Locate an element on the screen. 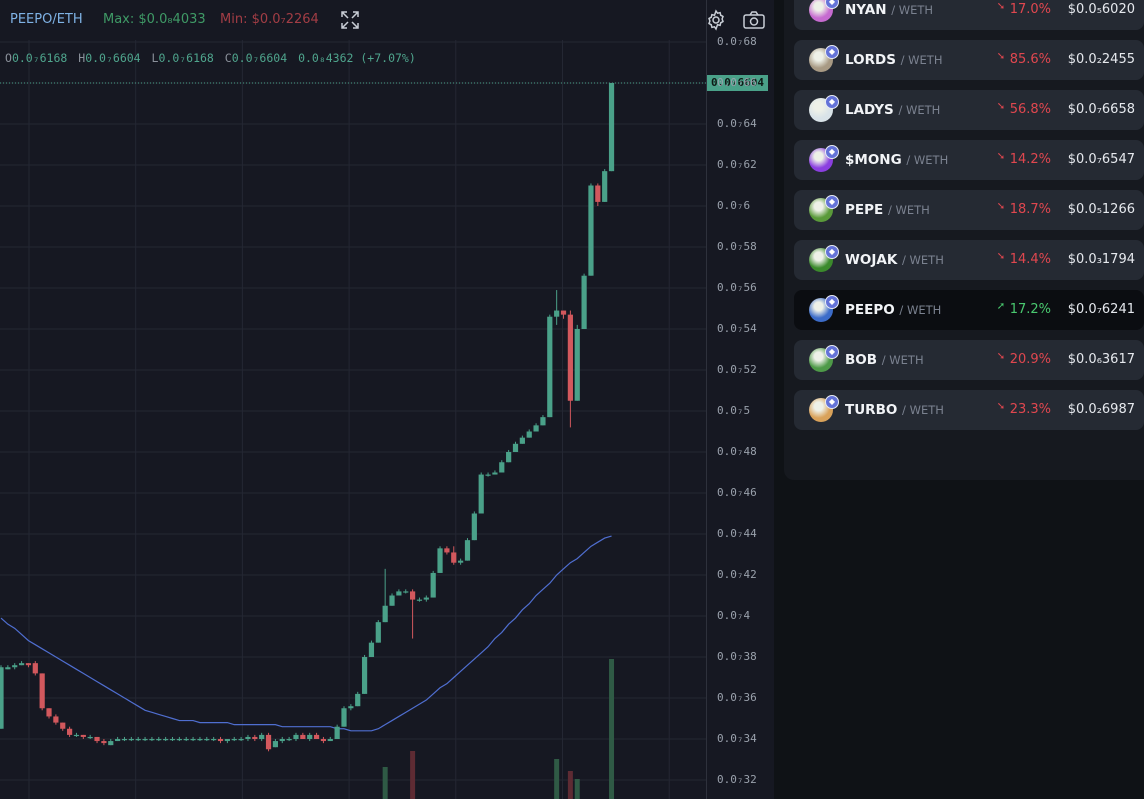 The image size is (1144, 799). price-tick-label: 0.0₇4 is located at coordinates (734, 615).